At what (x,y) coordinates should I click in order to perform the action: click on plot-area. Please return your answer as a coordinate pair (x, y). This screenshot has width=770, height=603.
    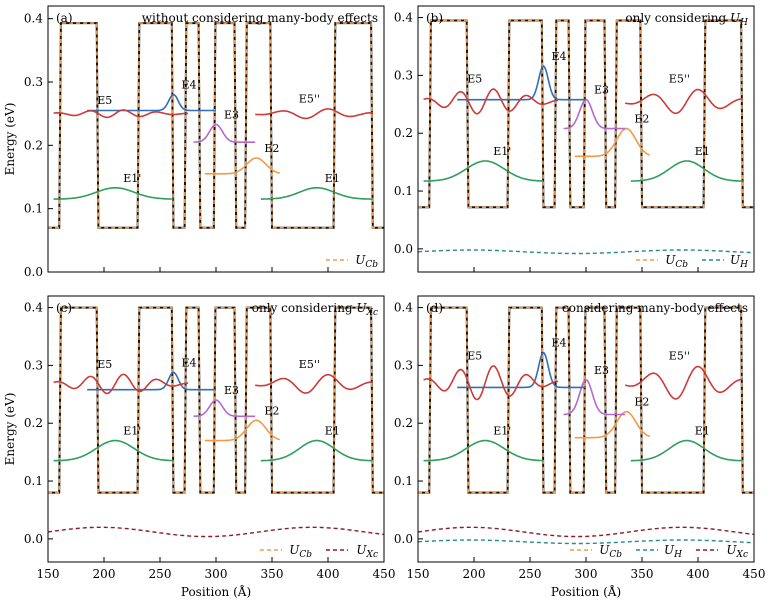
    Looking at the image, I should click on (216, 125).